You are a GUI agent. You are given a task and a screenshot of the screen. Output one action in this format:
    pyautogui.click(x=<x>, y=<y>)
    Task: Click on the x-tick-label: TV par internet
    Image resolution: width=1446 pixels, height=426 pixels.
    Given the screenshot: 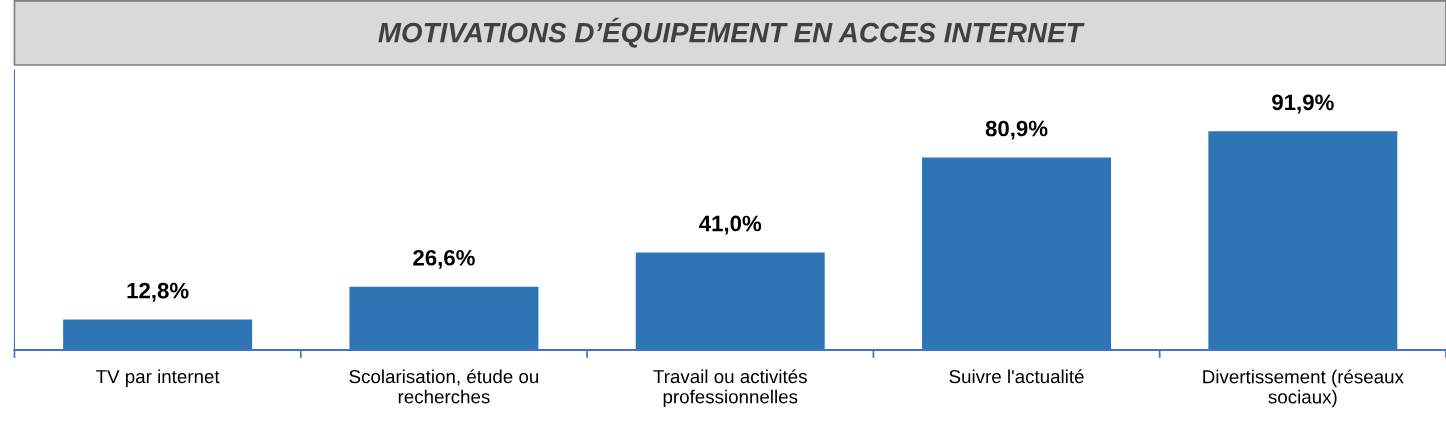 What is the action you would take?
    pyautogui.click(x=158, y=378)
    